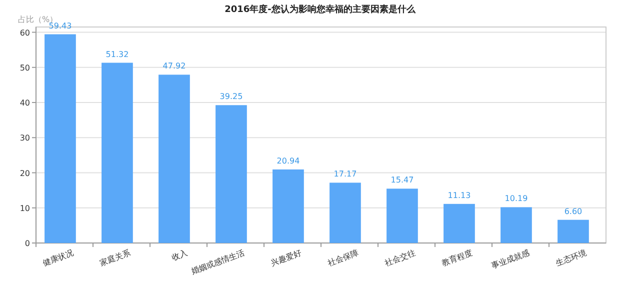 This screenshot has height=289, width=640. Describe the element at coordinates (115, 258) in the screenshot. I see `xtick: 家庭关系` at that location.